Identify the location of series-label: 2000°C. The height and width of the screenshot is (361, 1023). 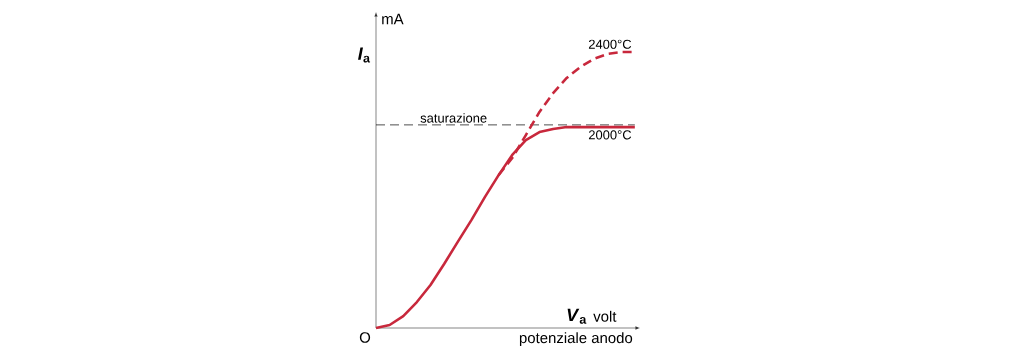
(610, 135).